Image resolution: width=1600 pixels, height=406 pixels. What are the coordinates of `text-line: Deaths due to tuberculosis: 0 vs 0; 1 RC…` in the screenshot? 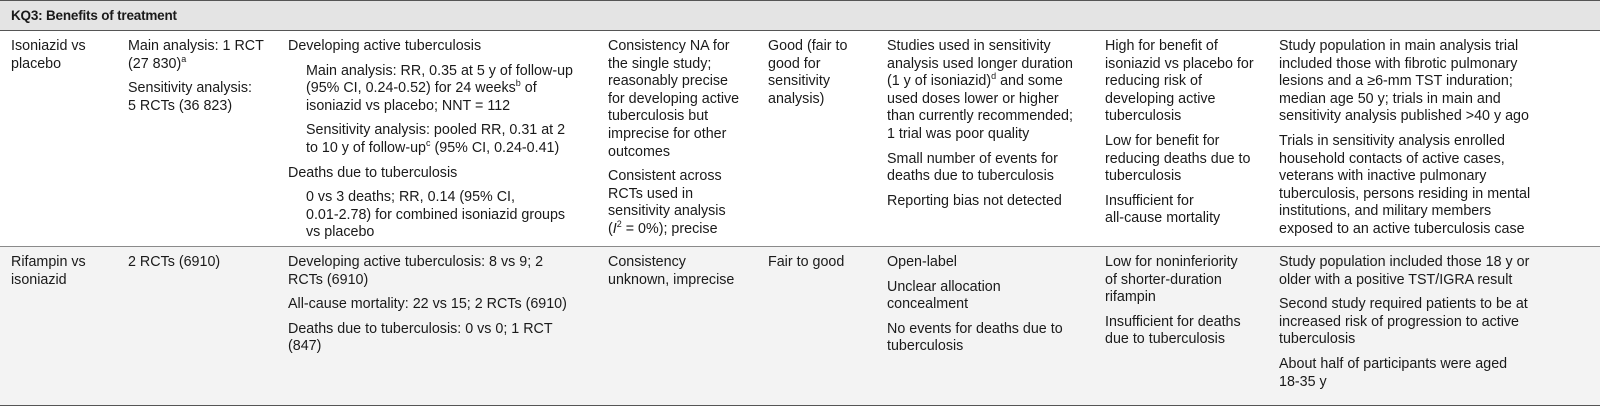 It's located at (420, 328).